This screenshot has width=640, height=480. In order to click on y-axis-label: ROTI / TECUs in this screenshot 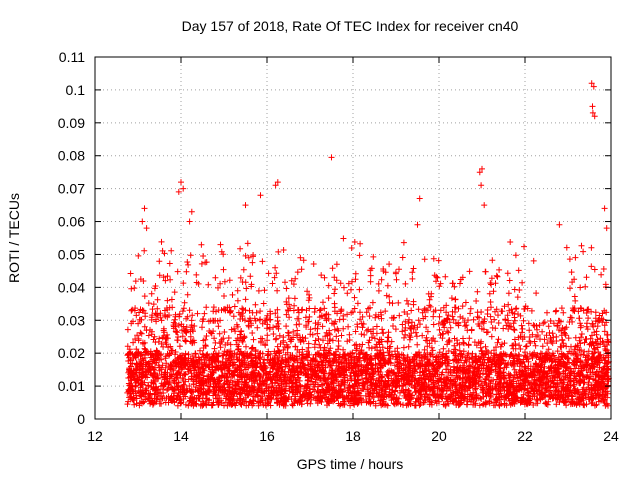, I will do `click(14, 238)`.